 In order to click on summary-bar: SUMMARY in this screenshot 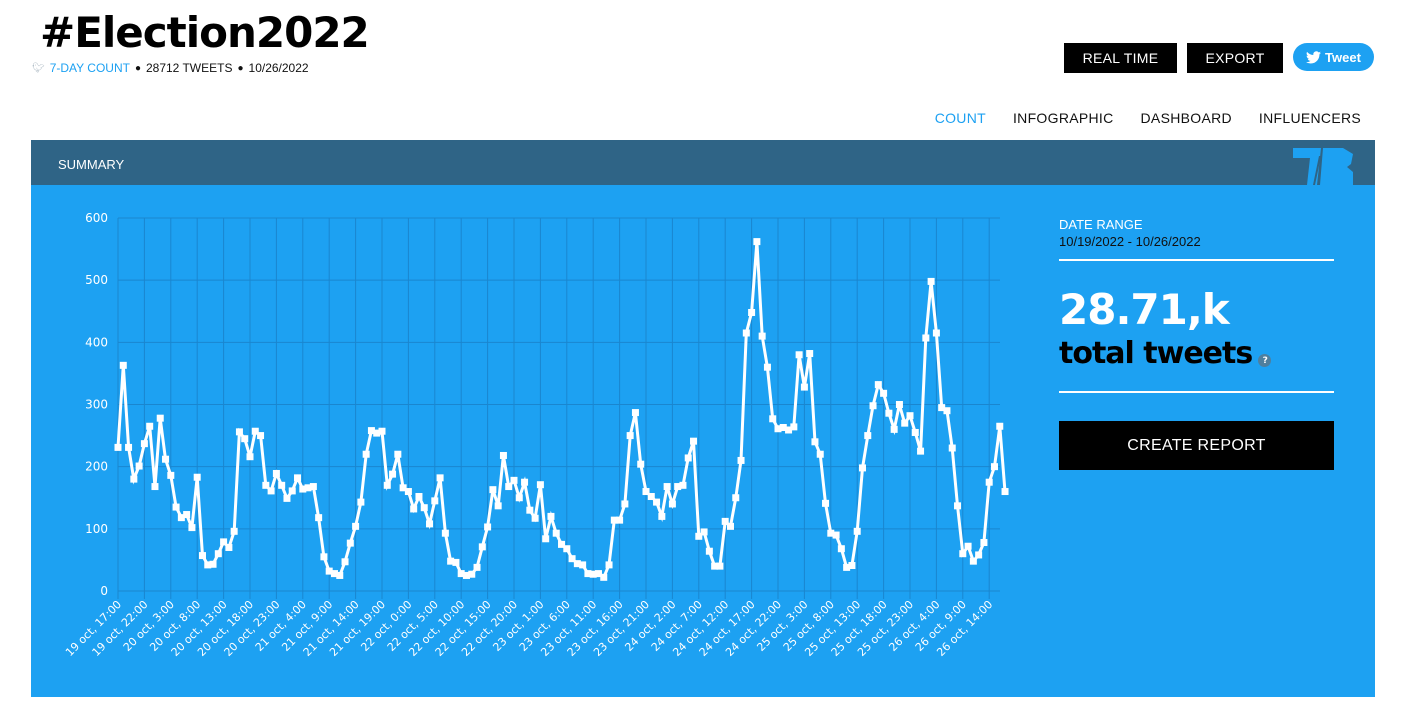, I will do `click(703, 162)`.